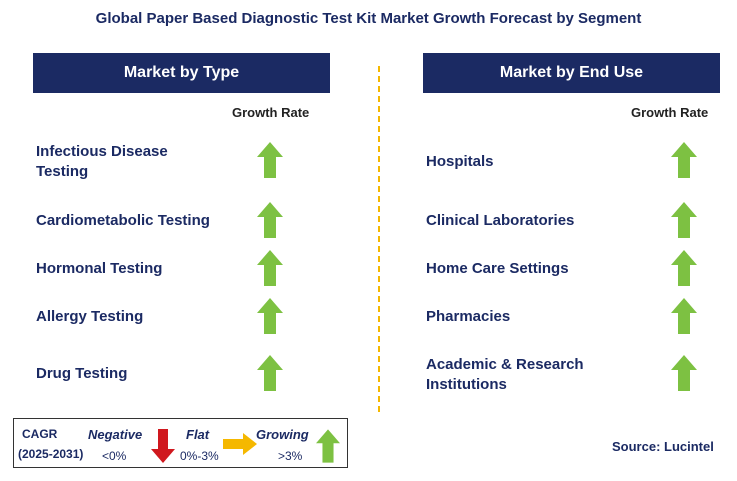 This screenshot has width=737, height=481. I want to click on enduse-row-label-pharmacies: Pharmacies, so click(468, 316).